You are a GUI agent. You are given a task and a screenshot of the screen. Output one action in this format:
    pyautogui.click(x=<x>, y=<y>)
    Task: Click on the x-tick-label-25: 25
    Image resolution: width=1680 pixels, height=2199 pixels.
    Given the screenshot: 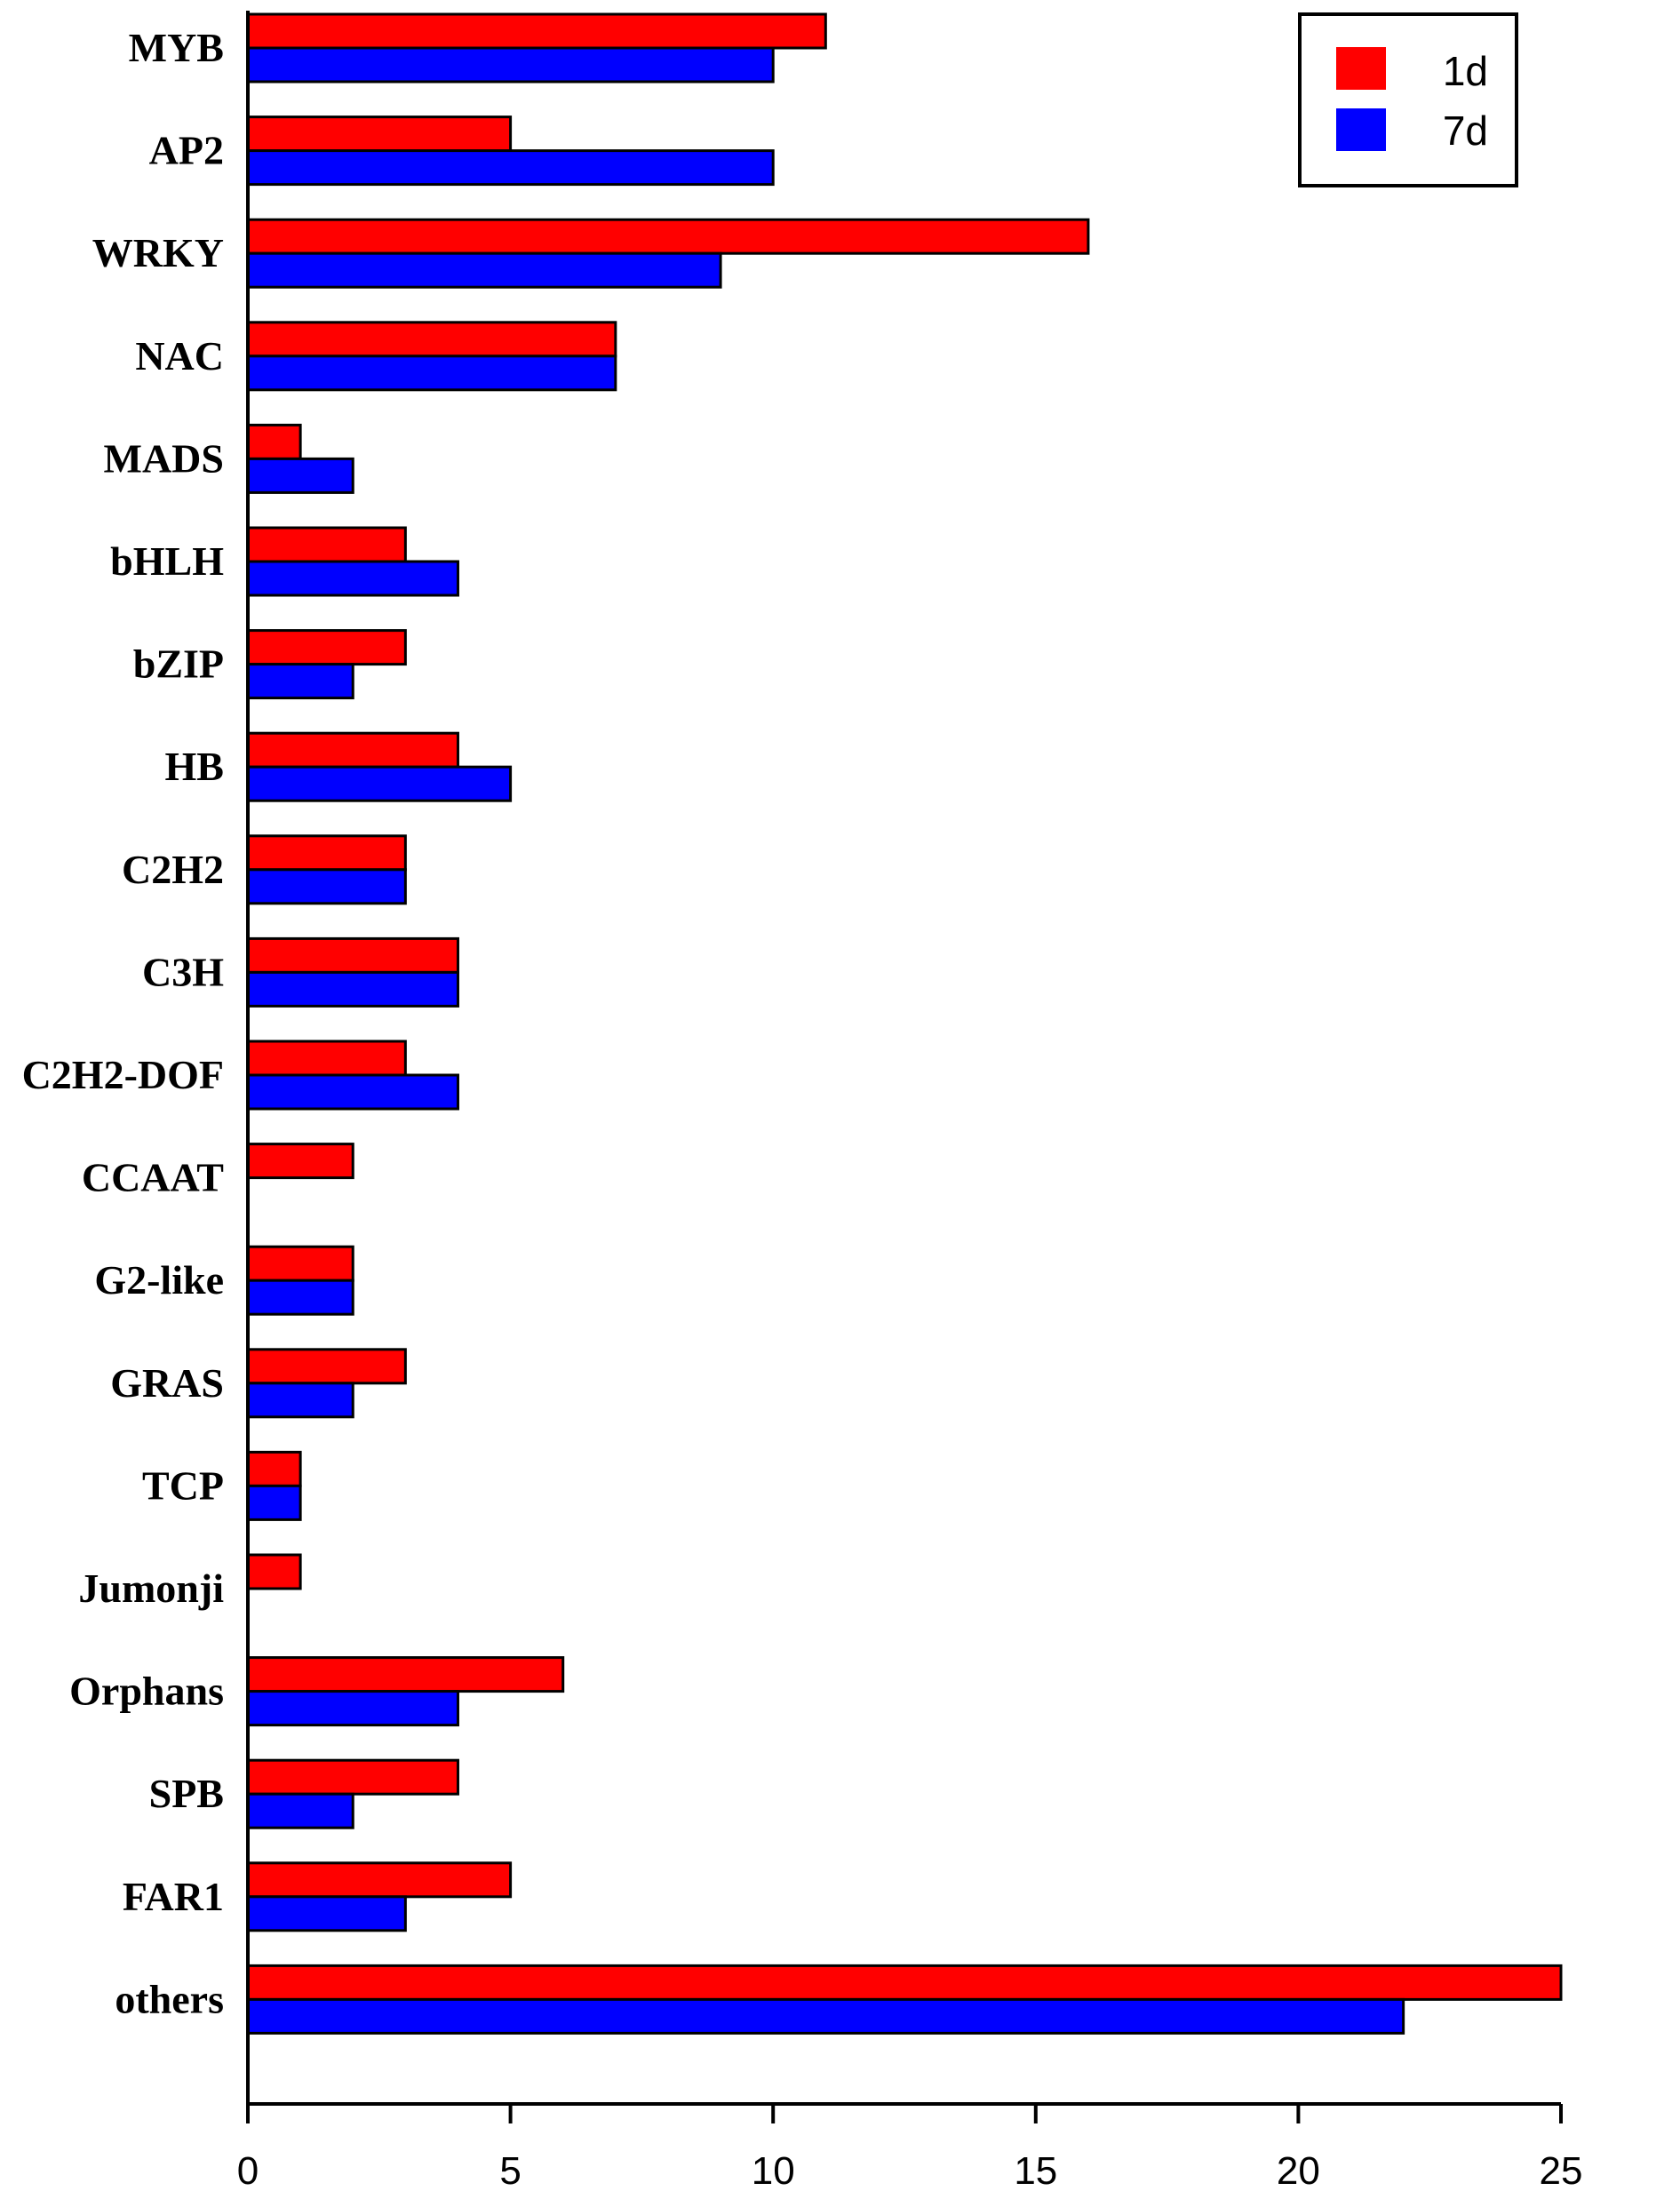 What is the action you would take?
    pyautogui.click(x=1561, y=2171)
    